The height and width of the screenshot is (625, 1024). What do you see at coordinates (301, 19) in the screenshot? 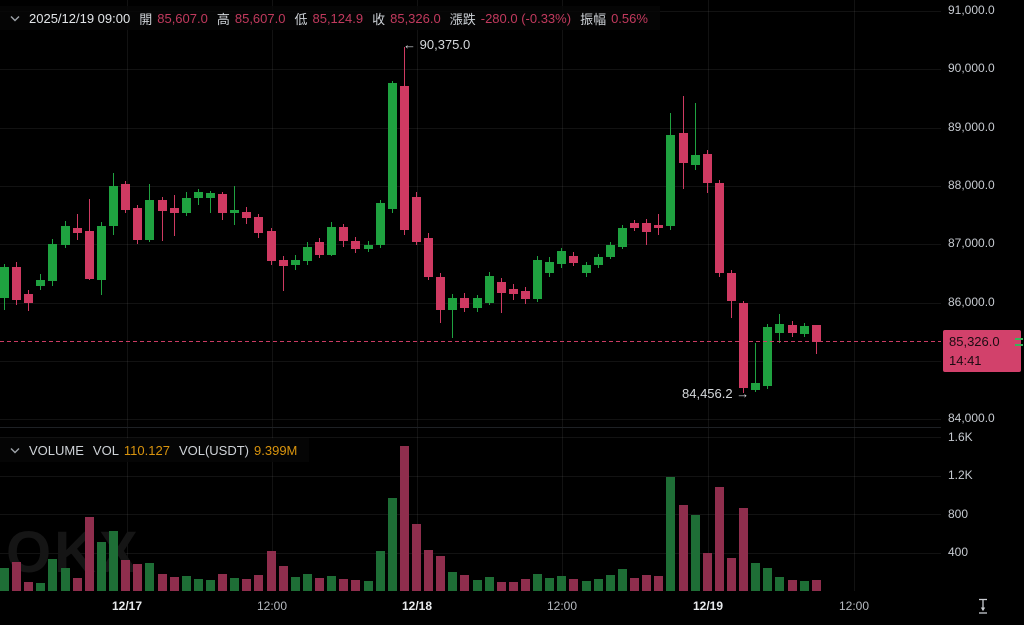
I see `low-label: 低` at bounding box center [301, 19].